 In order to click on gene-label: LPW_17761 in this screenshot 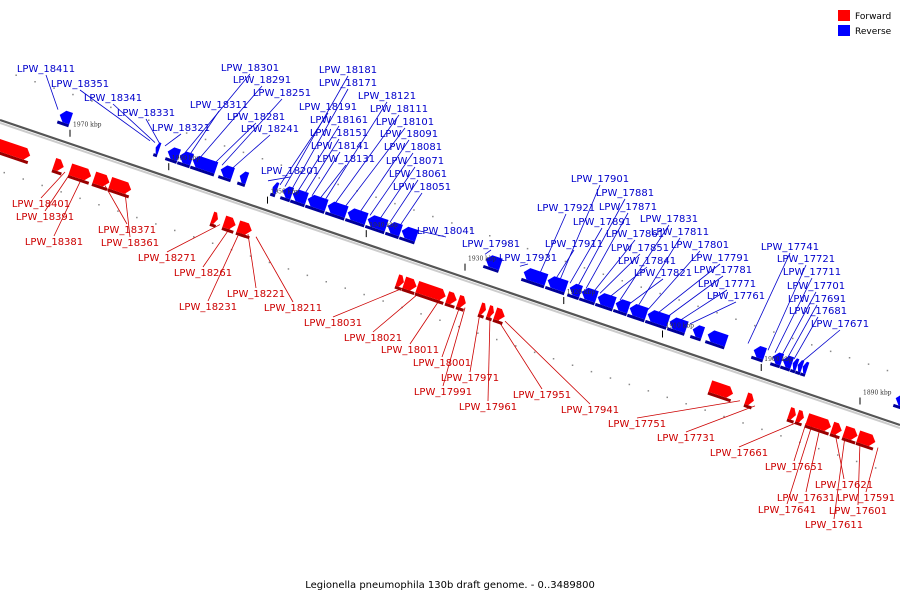, I will do `click(736, 296)`.